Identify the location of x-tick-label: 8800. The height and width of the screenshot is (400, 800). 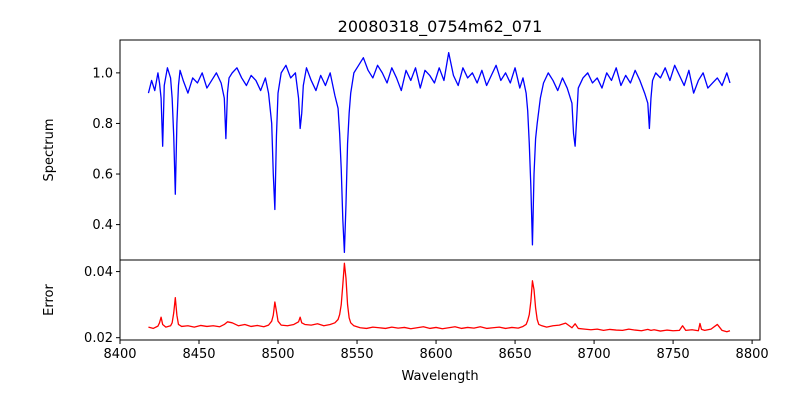
(752, 354).